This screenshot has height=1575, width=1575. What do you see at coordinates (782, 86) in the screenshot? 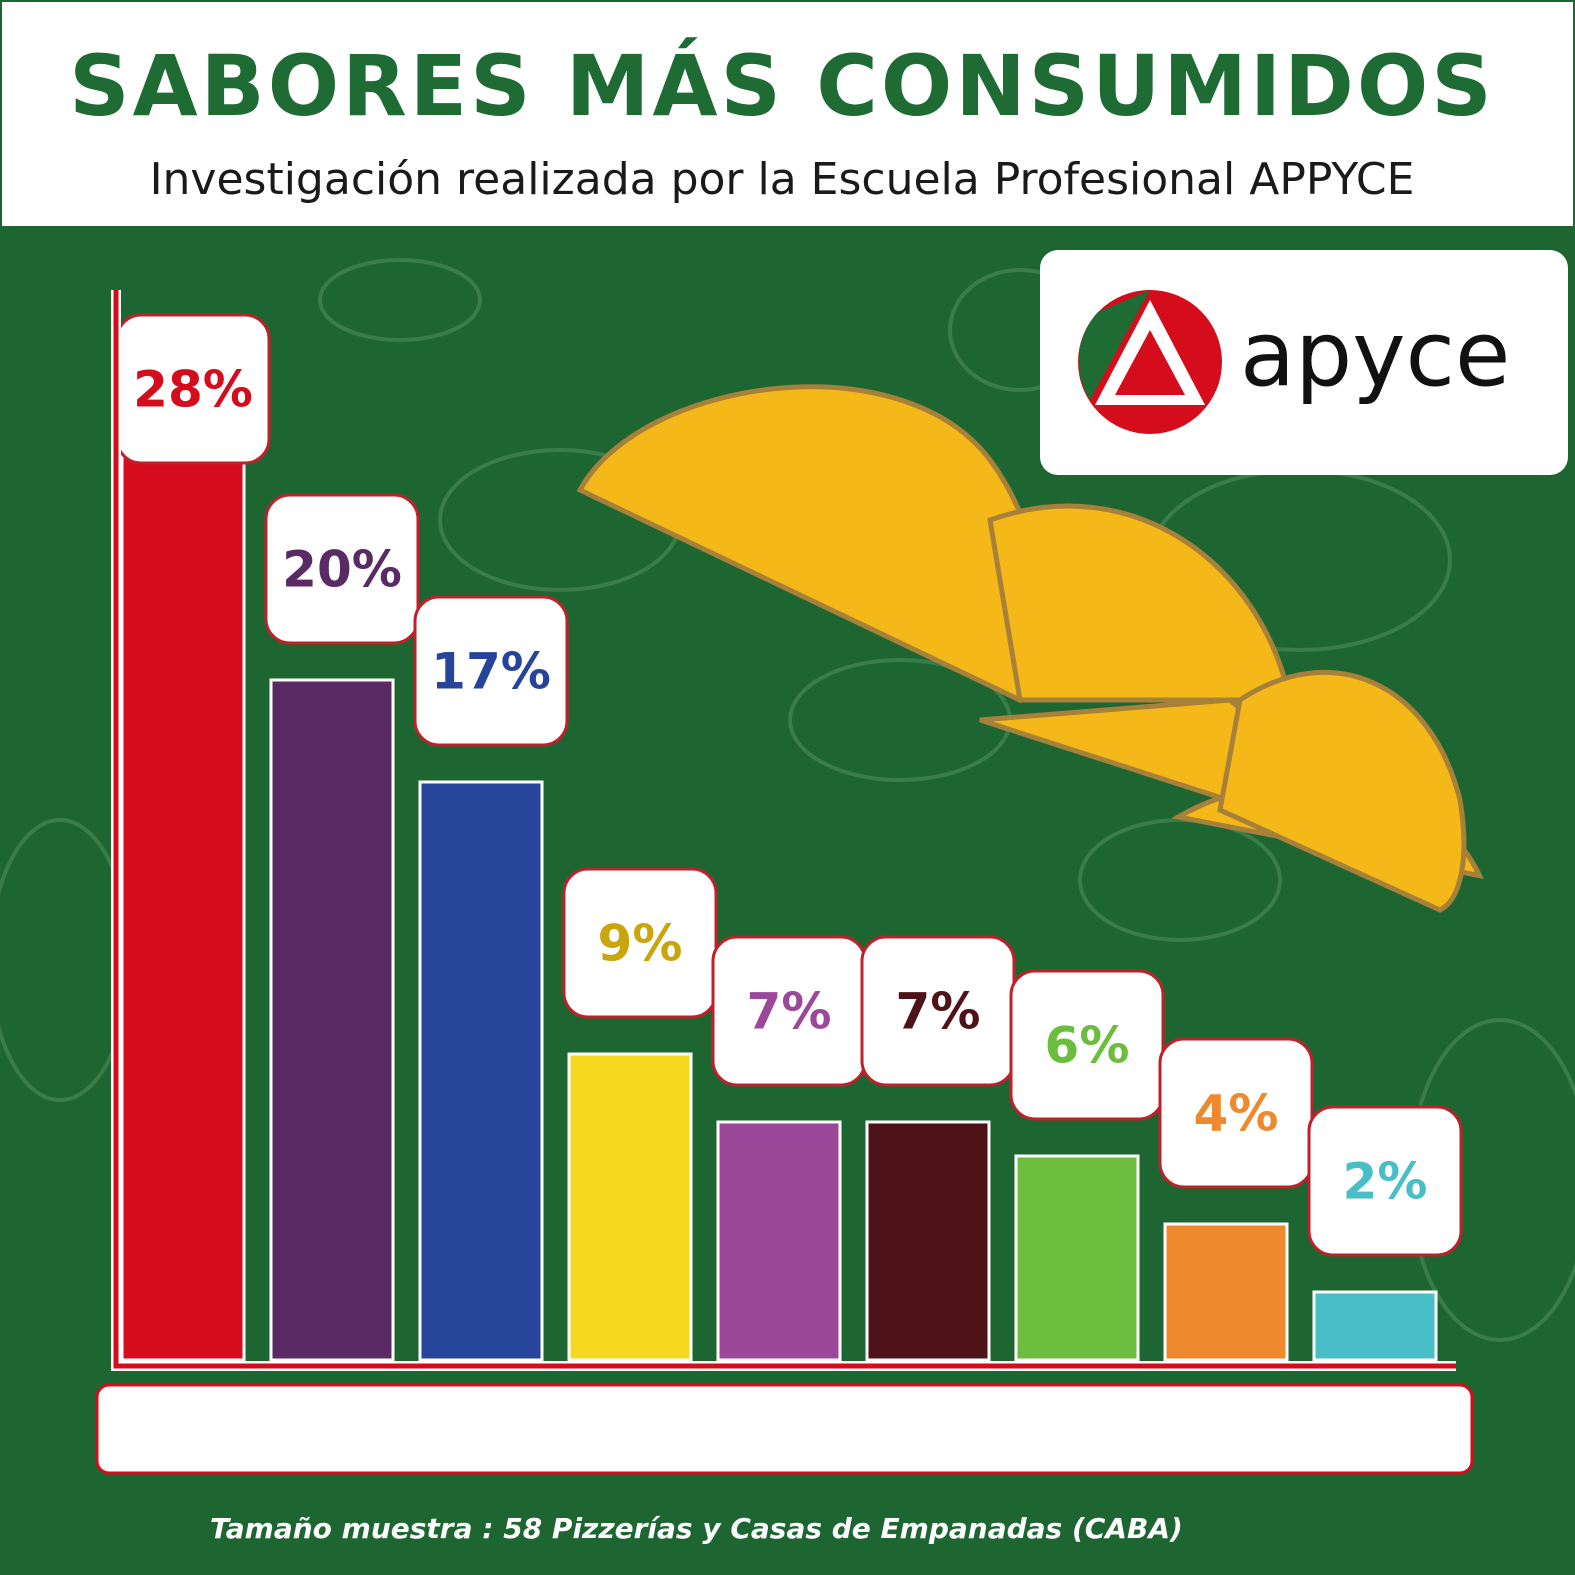
I see `title: SABORES MÁS CONSUMIDOS` at bounding box center [782, 86].